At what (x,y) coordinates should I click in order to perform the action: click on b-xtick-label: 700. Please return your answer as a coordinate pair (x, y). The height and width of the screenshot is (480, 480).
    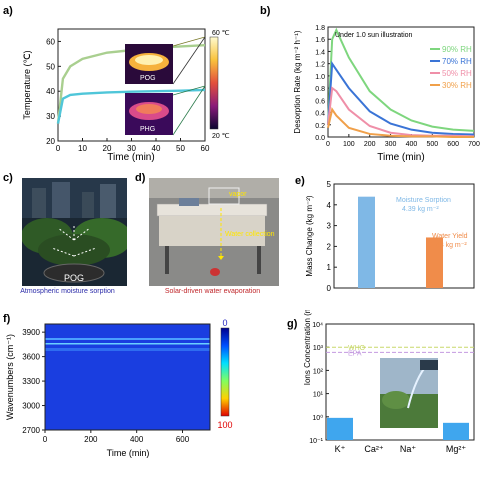
    Looking at the image, I should click on (474, 144).